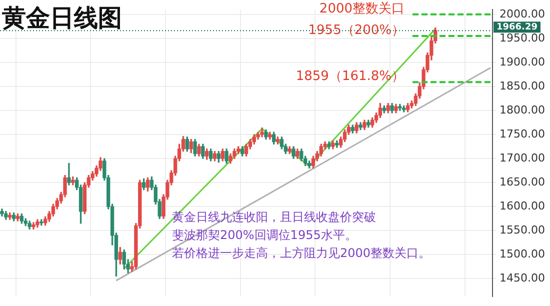  Describe the element at coordinates (523, 181) in the screenshot. I see `y-tick-label: 1650.00` at that location.